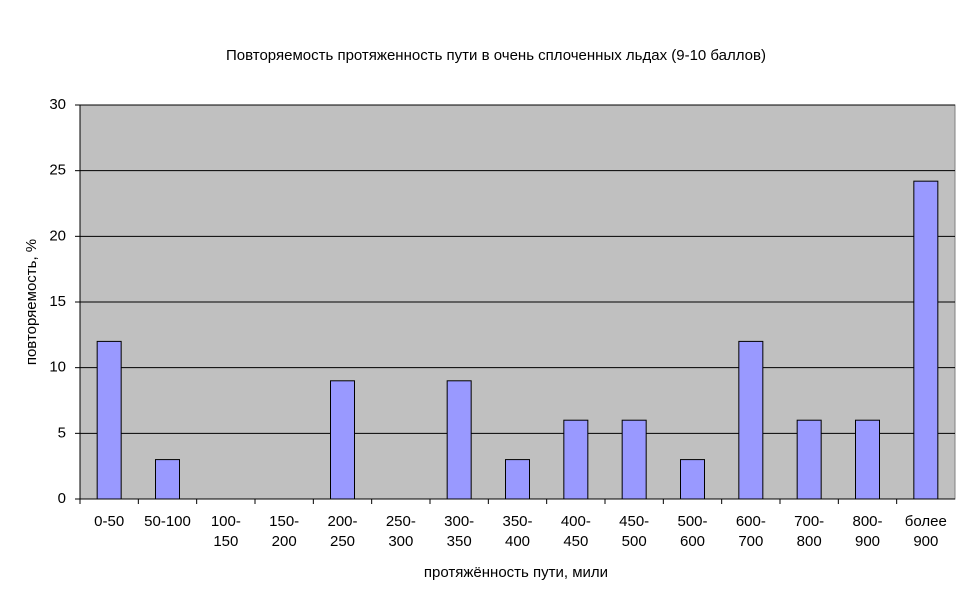 This screenshot has width=969, height=603. I want to click on y-tick-label: 20, so click(57, 235).